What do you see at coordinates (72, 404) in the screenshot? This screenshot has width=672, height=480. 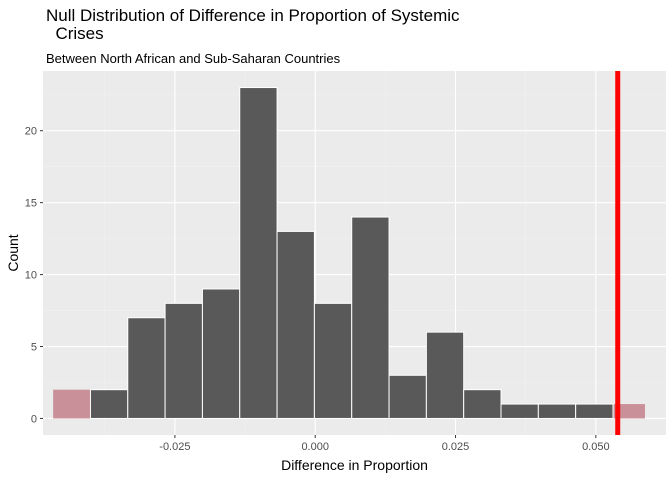 I see `shaded-tail-bar` at bounding box center [72, 404].